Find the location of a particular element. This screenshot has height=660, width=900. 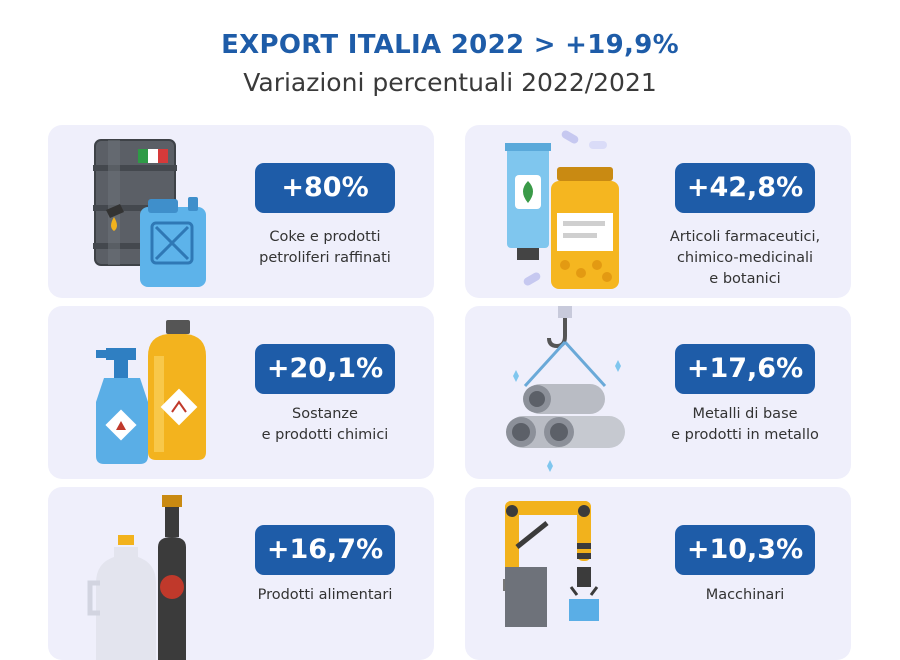

robot-arm-icon is located at coordinates (551, 564).